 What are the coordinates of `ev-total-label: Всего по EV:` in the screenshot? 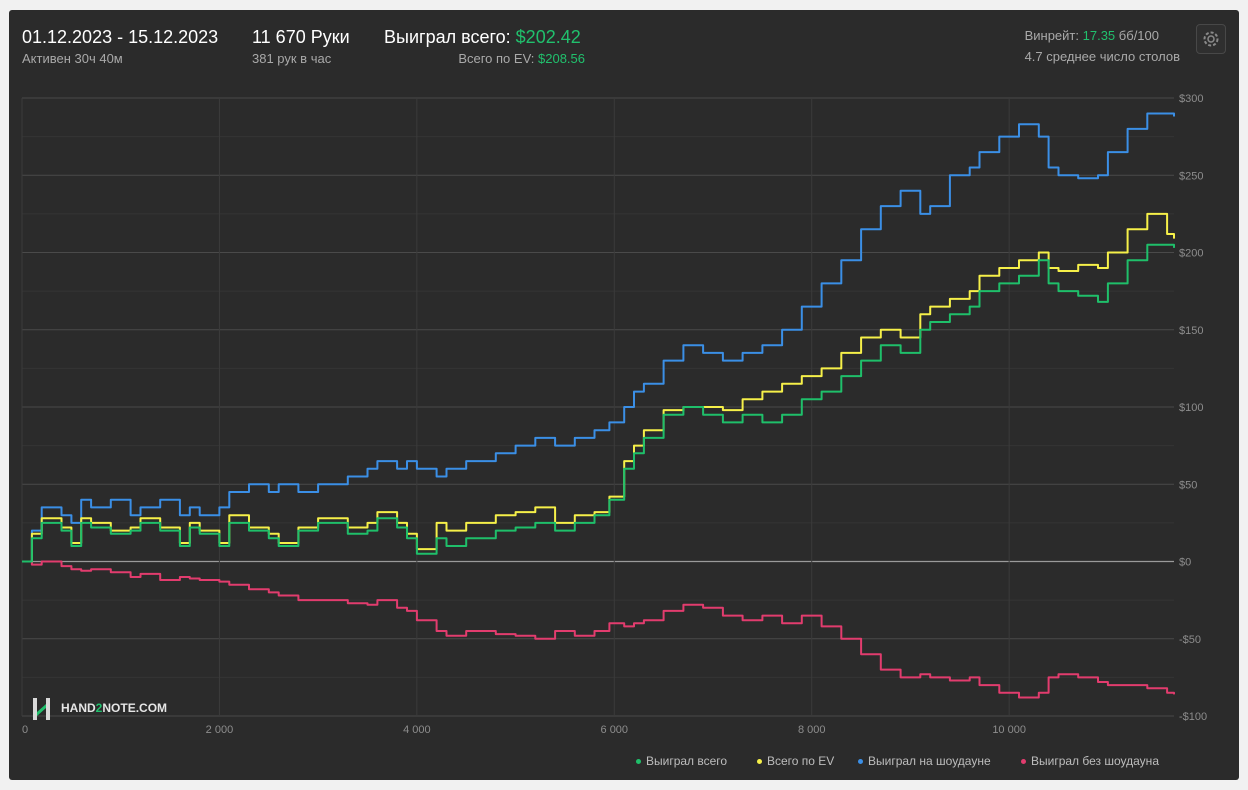 It's located at (496, 58).